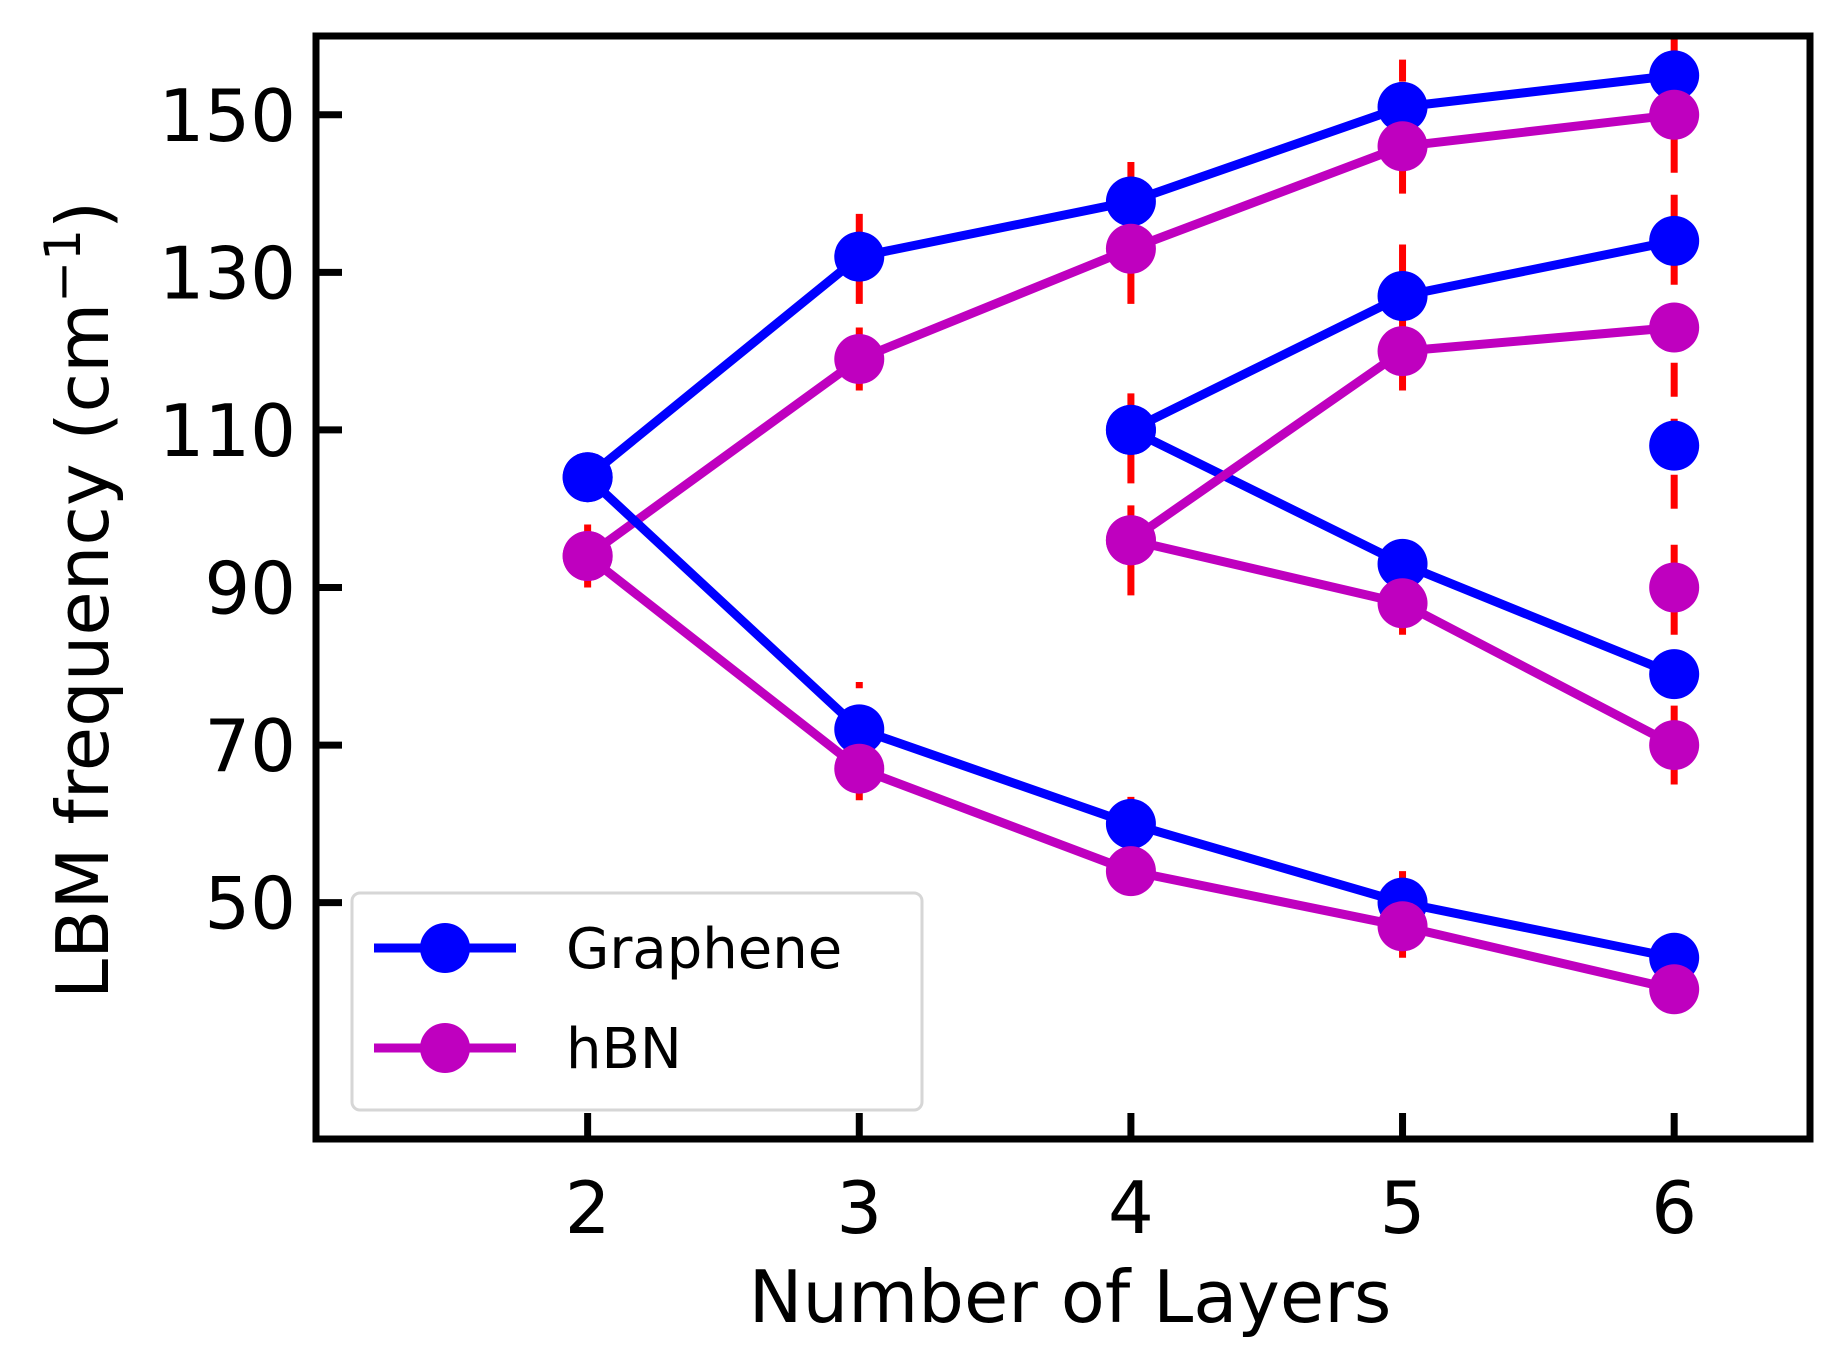 This screenshot has height=1364, width=1837. Describe the element at coordinates (1402, 603) in the screenshot. I see `data-point-s7-p1` at that location.